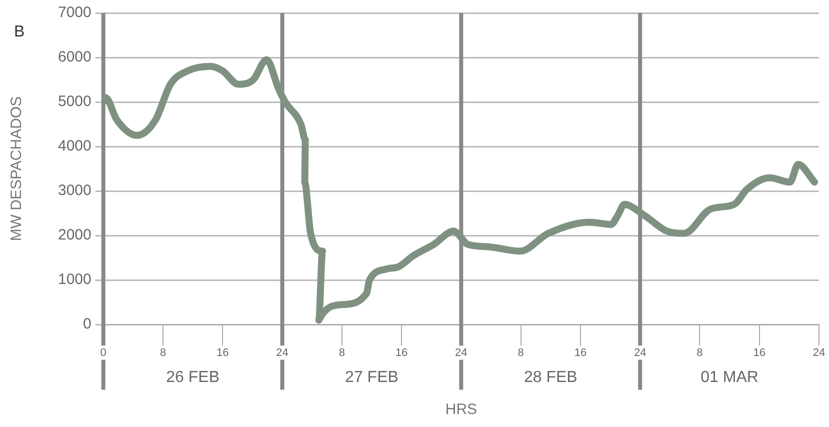  I want to click on y-tick-label: 4000, so click(75, 146).